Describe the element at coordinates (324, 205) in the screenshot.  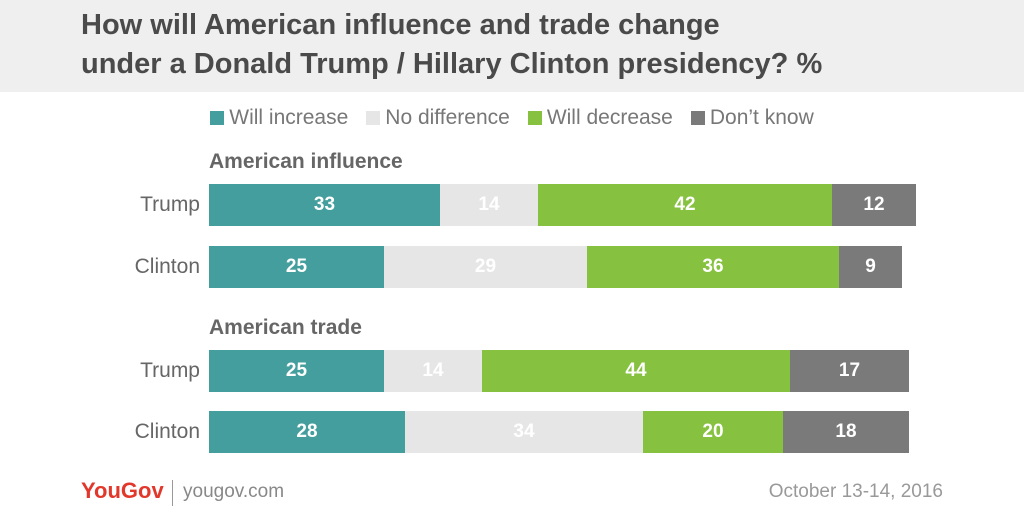
I see `bar-segment: 33` at that location.